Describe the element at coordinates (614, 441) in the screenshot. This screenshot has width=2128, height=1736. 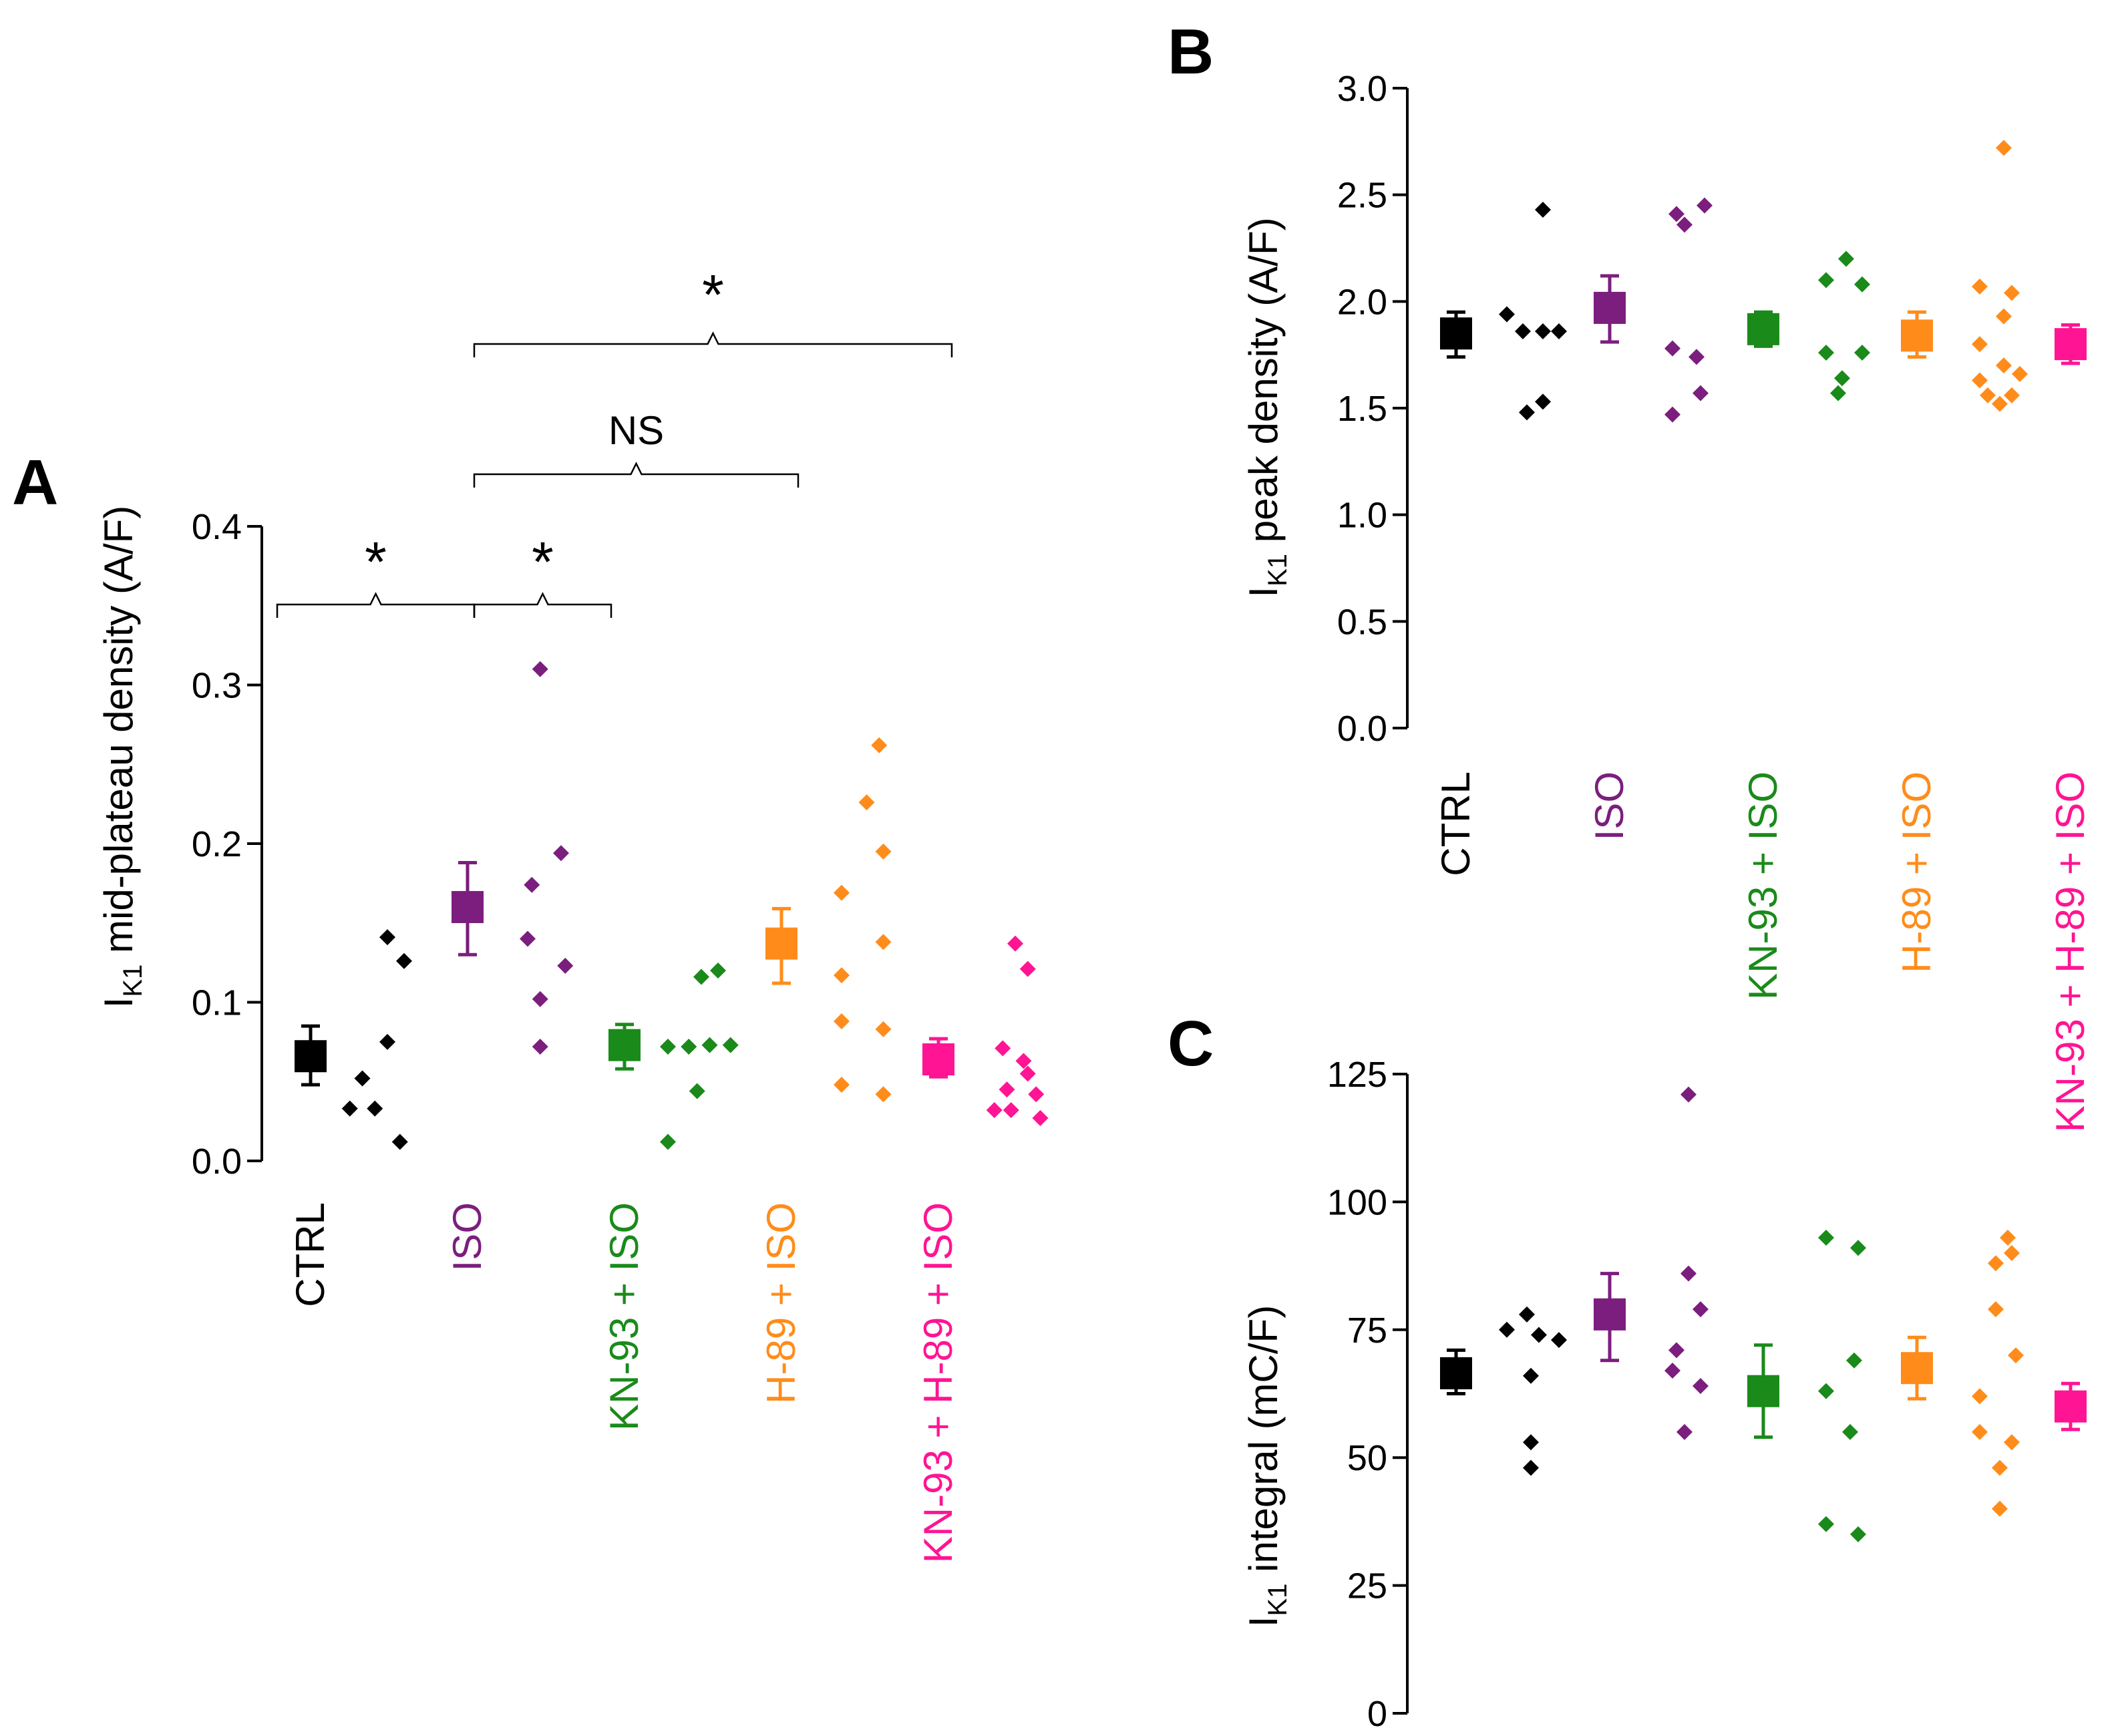
I see `panel-a-significance: * * NS *` at that location.